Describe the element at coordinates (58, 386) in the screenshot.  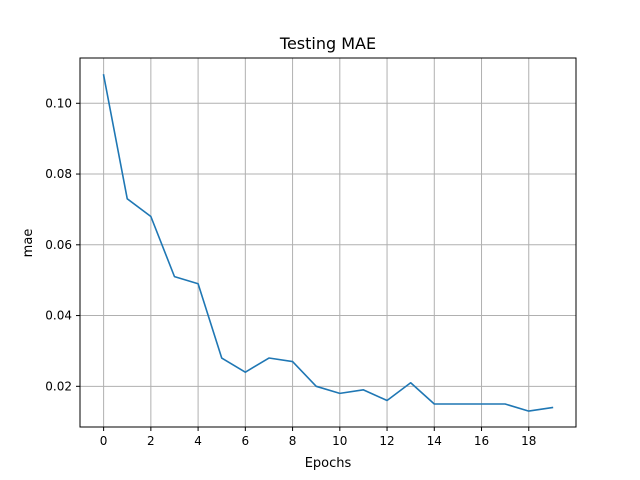
I see `y-tick-label: 0.02` at that location.